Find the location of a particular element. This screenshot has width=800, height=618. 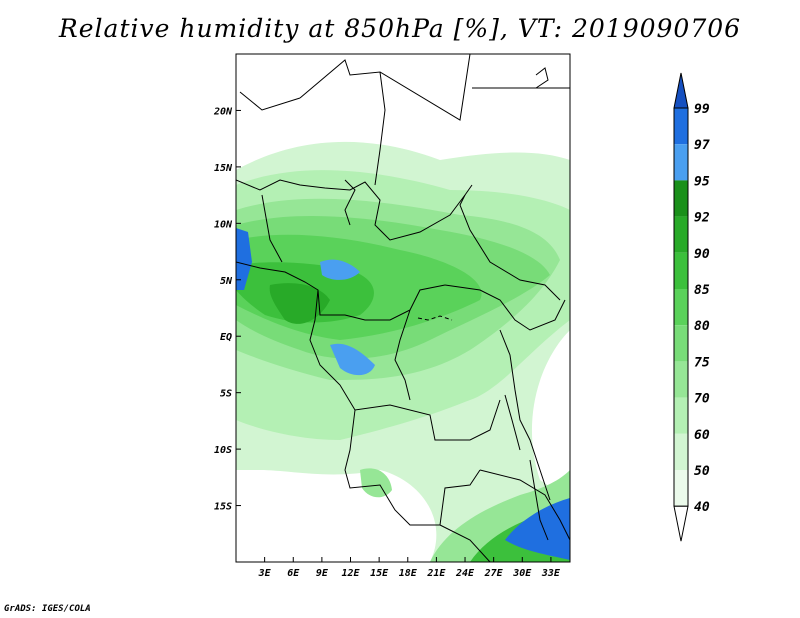

sudan-south-border is located at coordinates (510, 247).